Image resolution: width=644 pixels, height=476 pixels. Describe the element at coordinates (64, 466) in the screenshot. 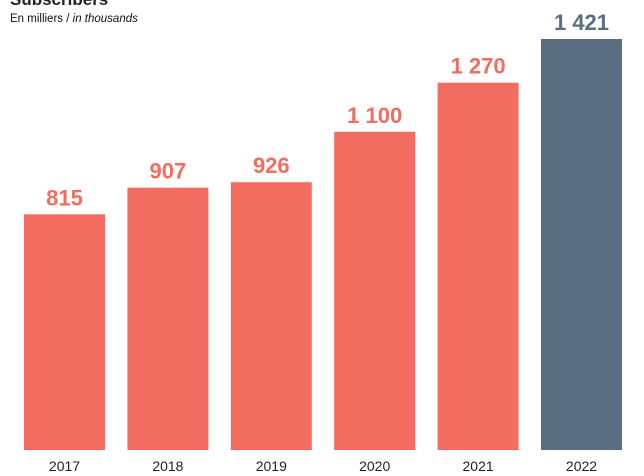

I see `x-tick-label-2017: 2017` at that location.